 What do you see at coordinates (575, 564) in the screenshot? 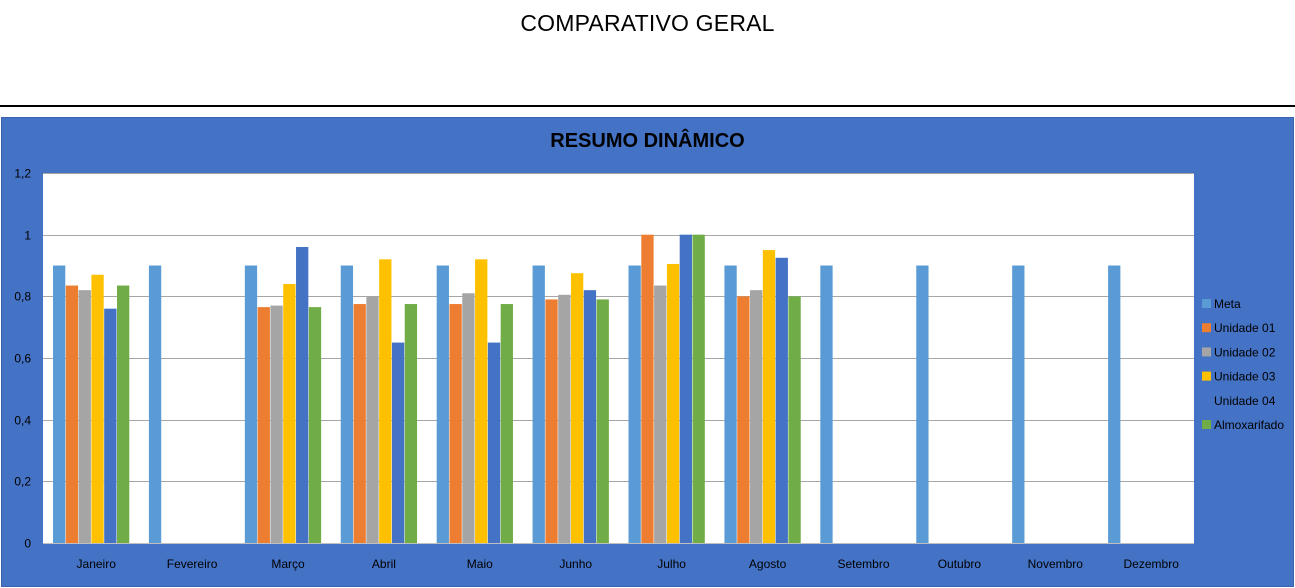
I see `x-tick-label: Junho` at bounding box center [575, 564].